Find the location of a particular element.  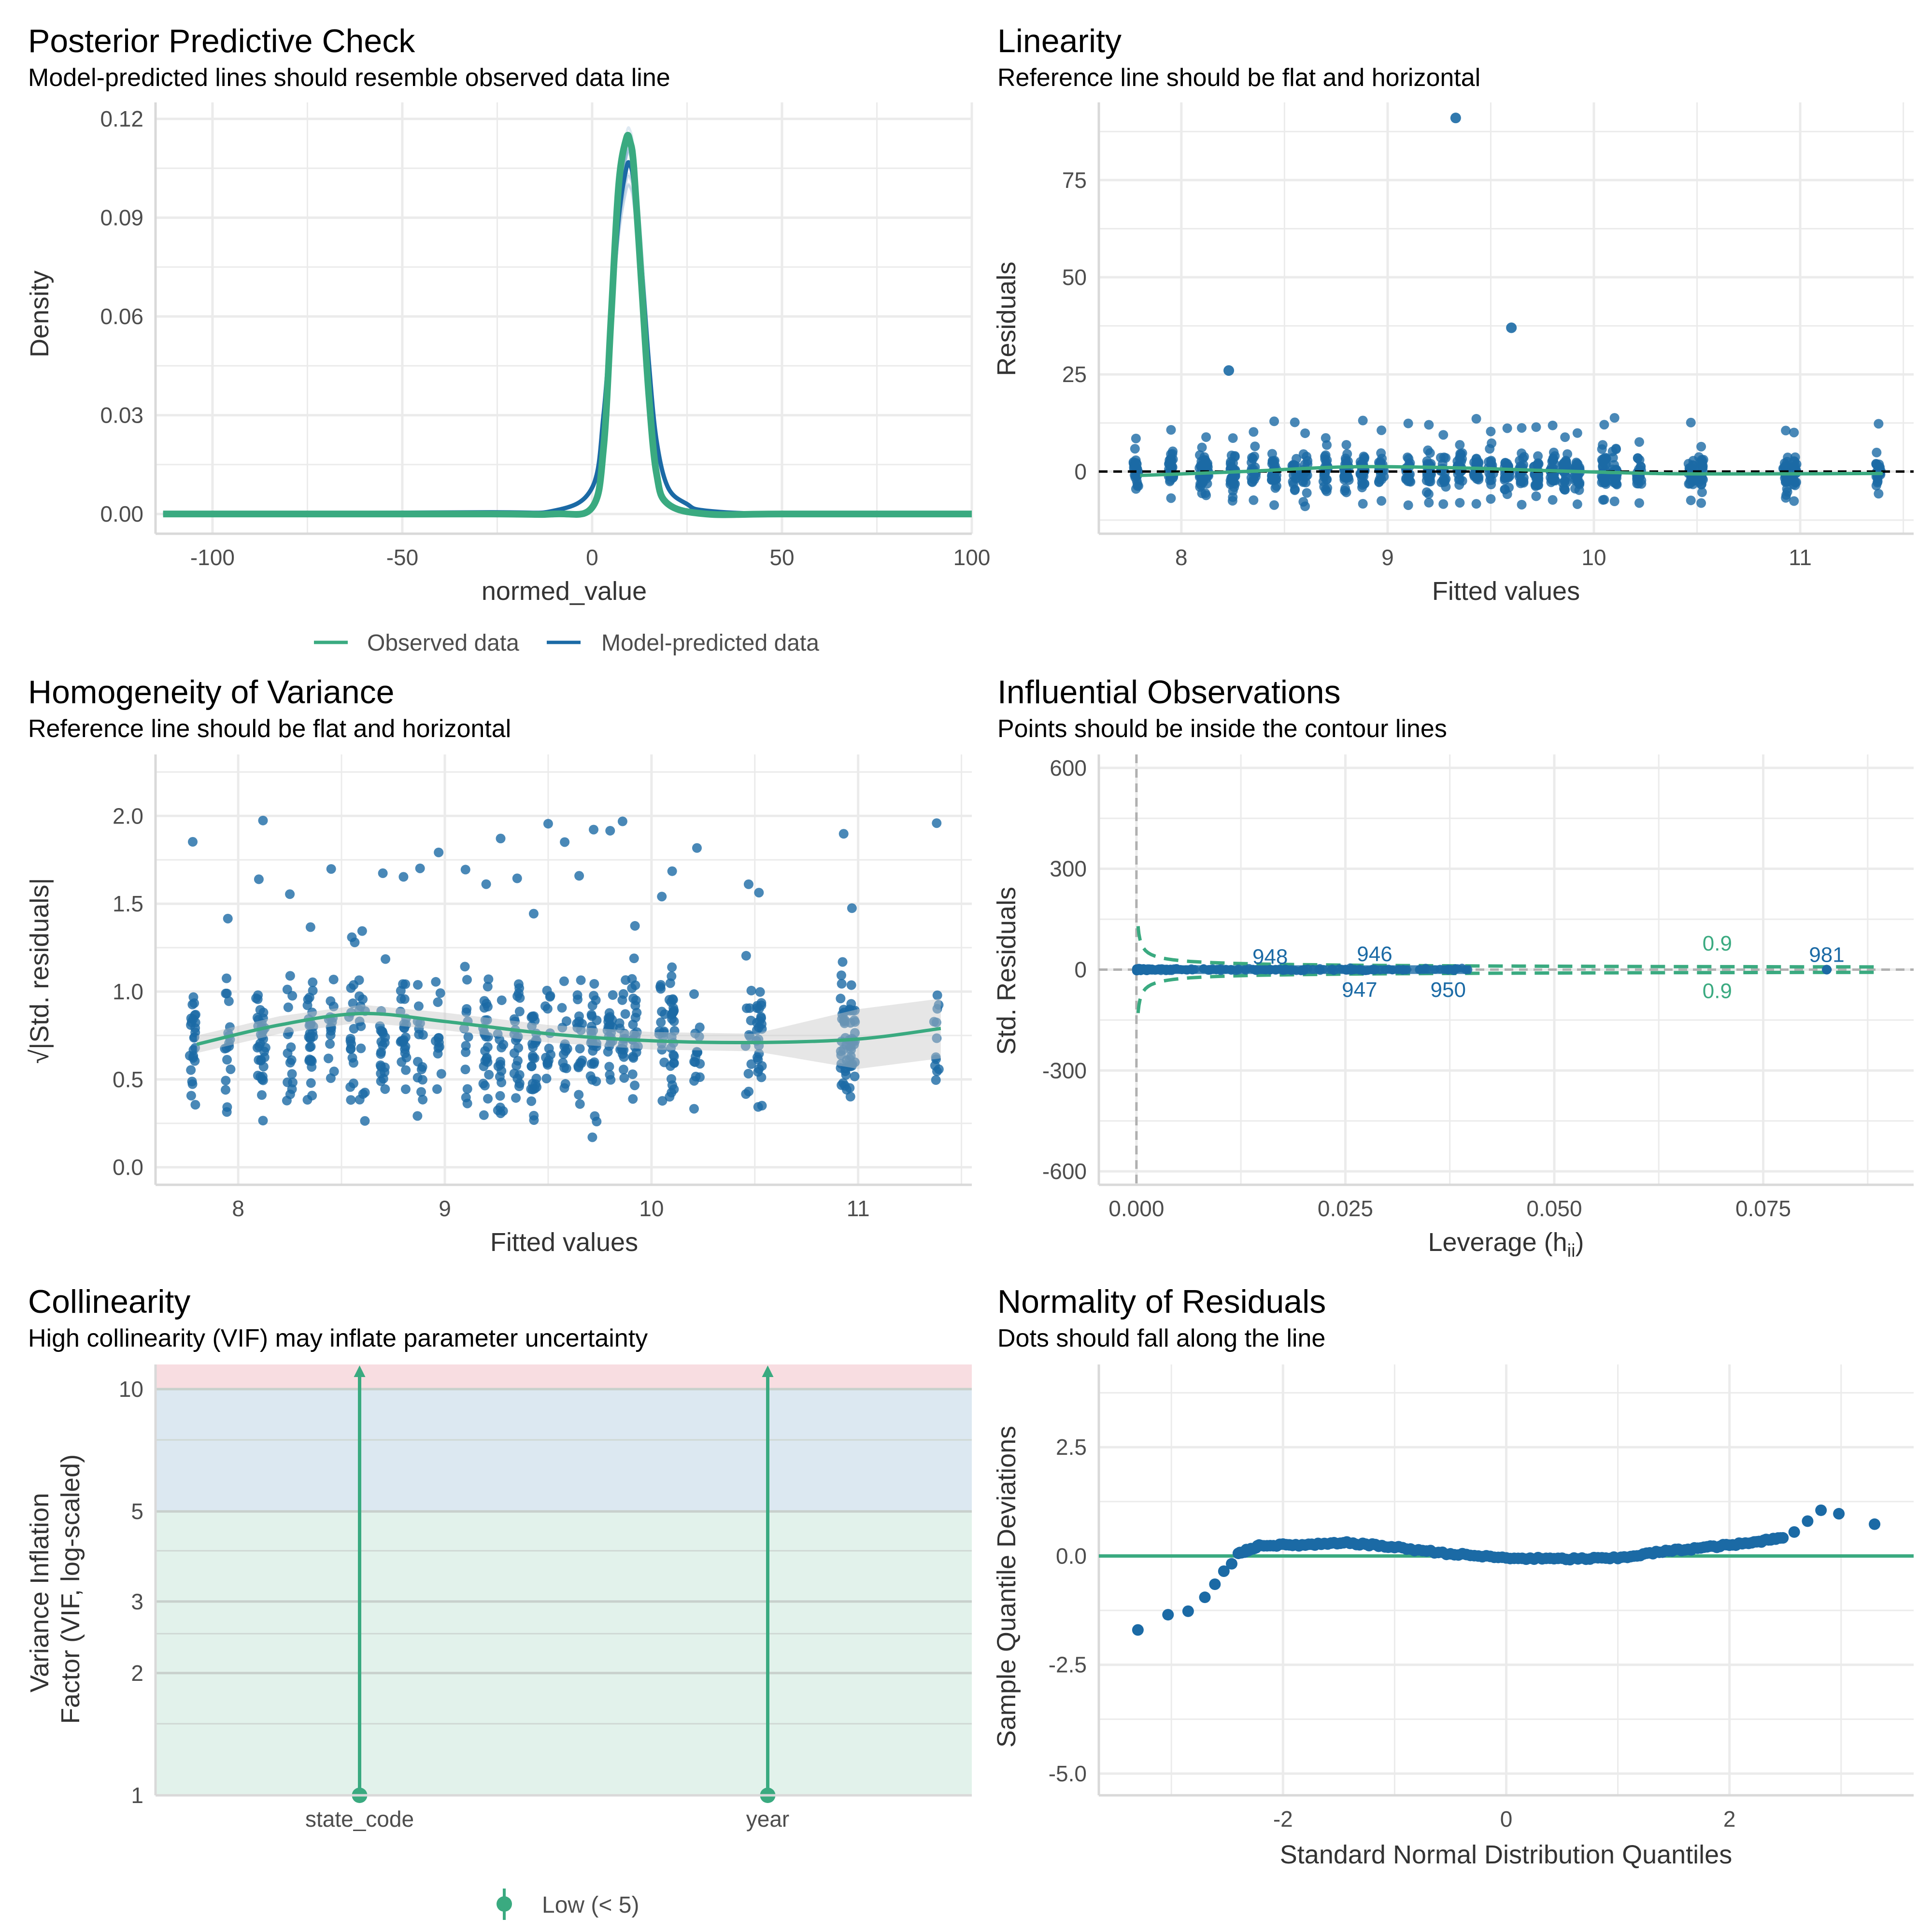

series-line-model-predicted is located at coordinates (567, 338).